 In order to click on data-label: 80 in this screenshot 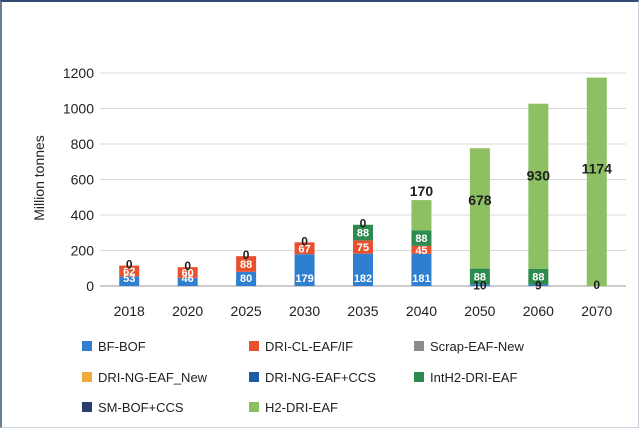, I will do `click(246, 279)`.